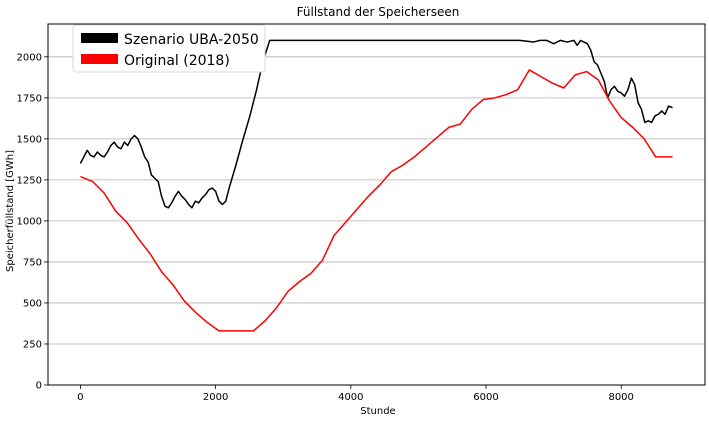  What do you see at coordinates (99, 38) in the screenshot?
I see `legend-swatch-uba-2050` at bounding box center [99, 38].